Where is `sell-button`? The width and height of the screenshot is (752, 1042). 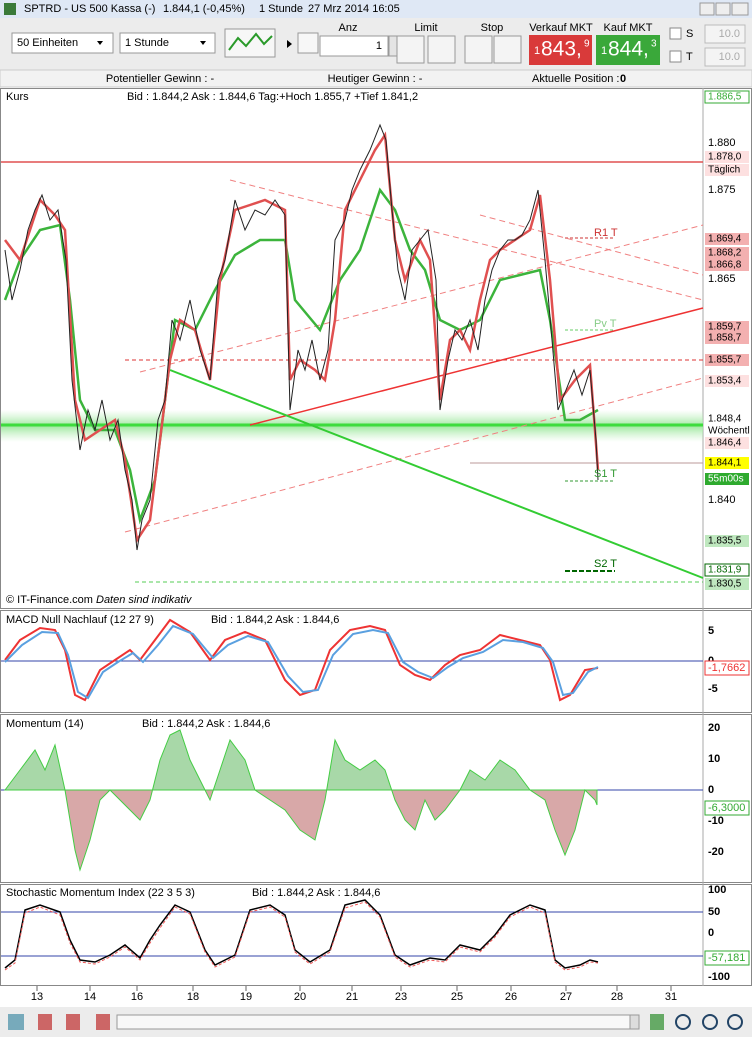
sell-button is located at coordinates (560, 50).